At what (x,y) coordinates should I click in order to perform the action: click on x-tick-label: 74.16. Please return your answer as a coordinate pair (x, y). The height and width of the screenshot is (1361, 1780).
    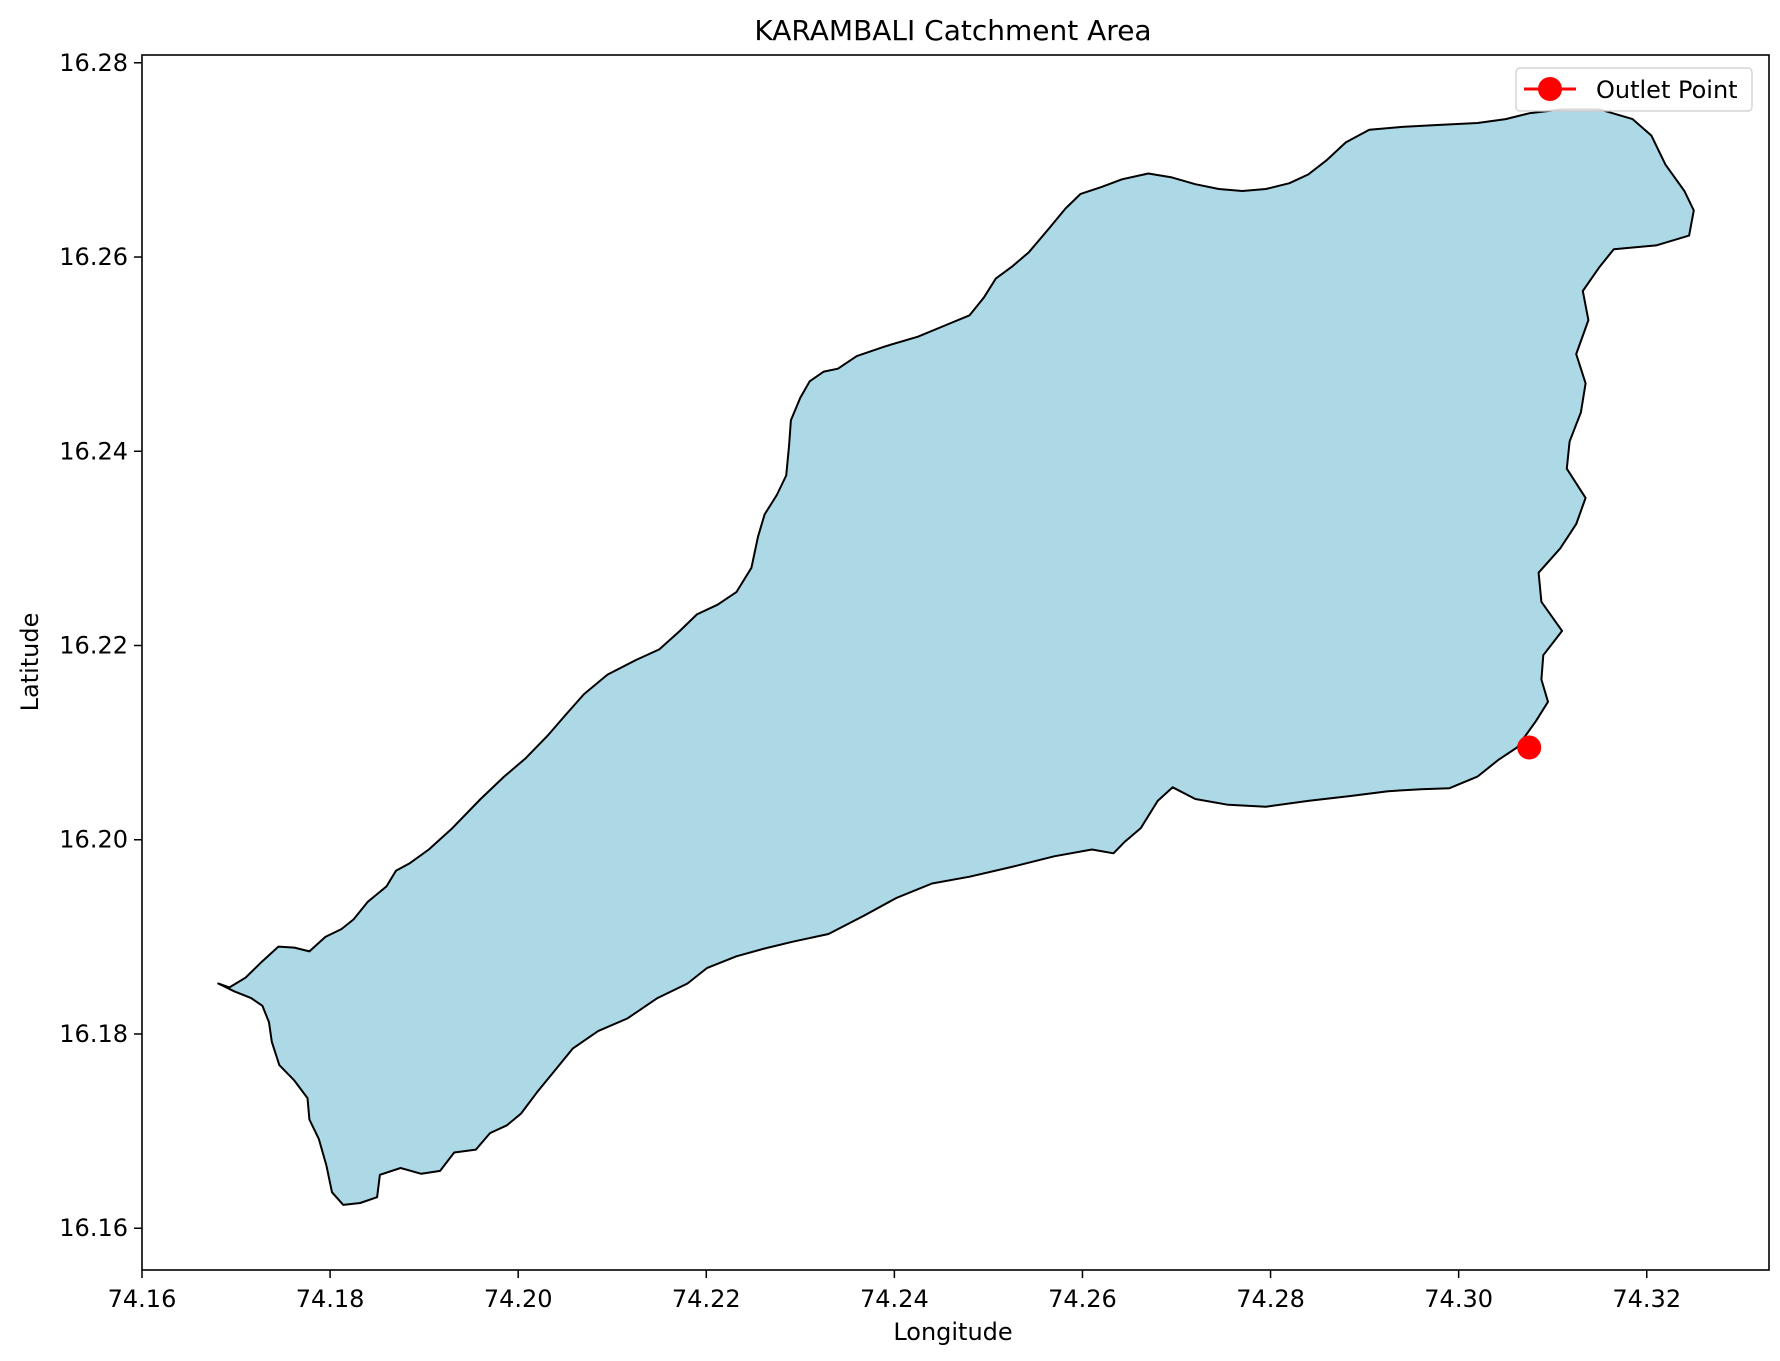
    Looking at the image, I should click on (142, 1299).